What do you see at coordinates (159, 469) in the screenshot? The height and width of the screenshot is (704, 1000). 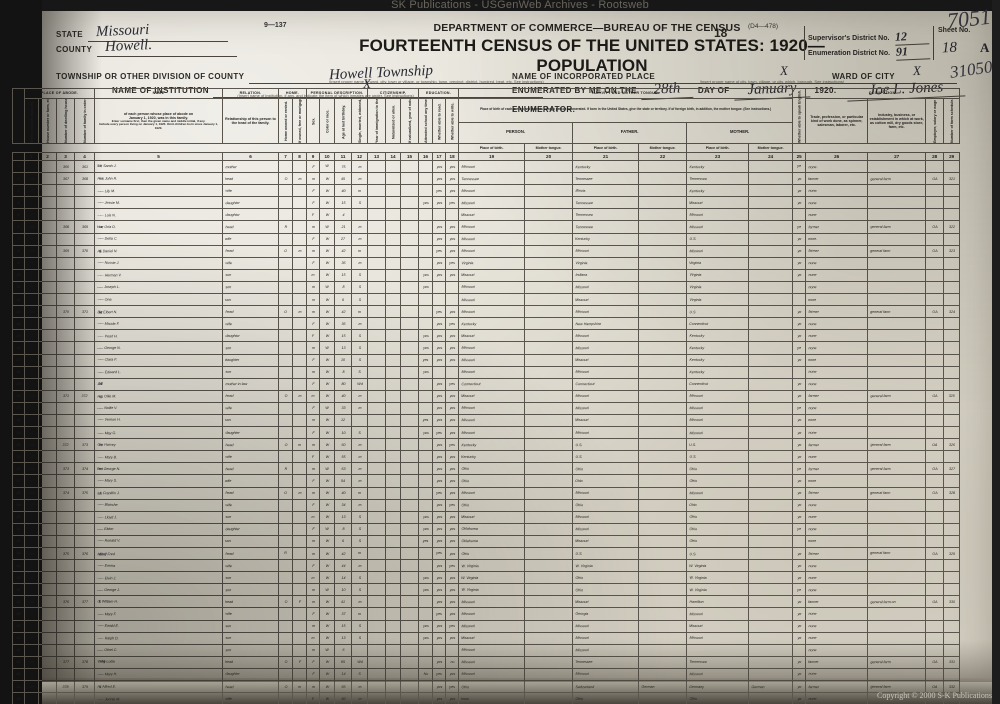 I see `cell-name: Parent, George N.` at bounding box center [159, 469].